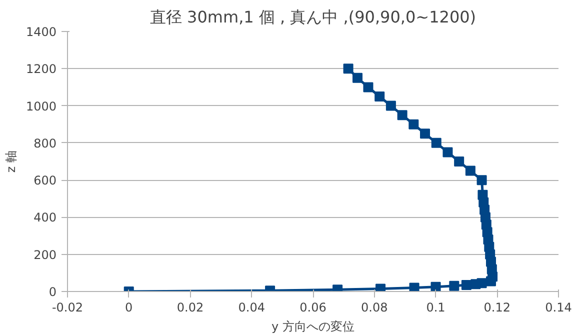 The image size is (588, 336). What do you see at coordinates (68, 307) in the screenshot?
I see `x-tick-label: -0.02` at bounding box center [68, 307].